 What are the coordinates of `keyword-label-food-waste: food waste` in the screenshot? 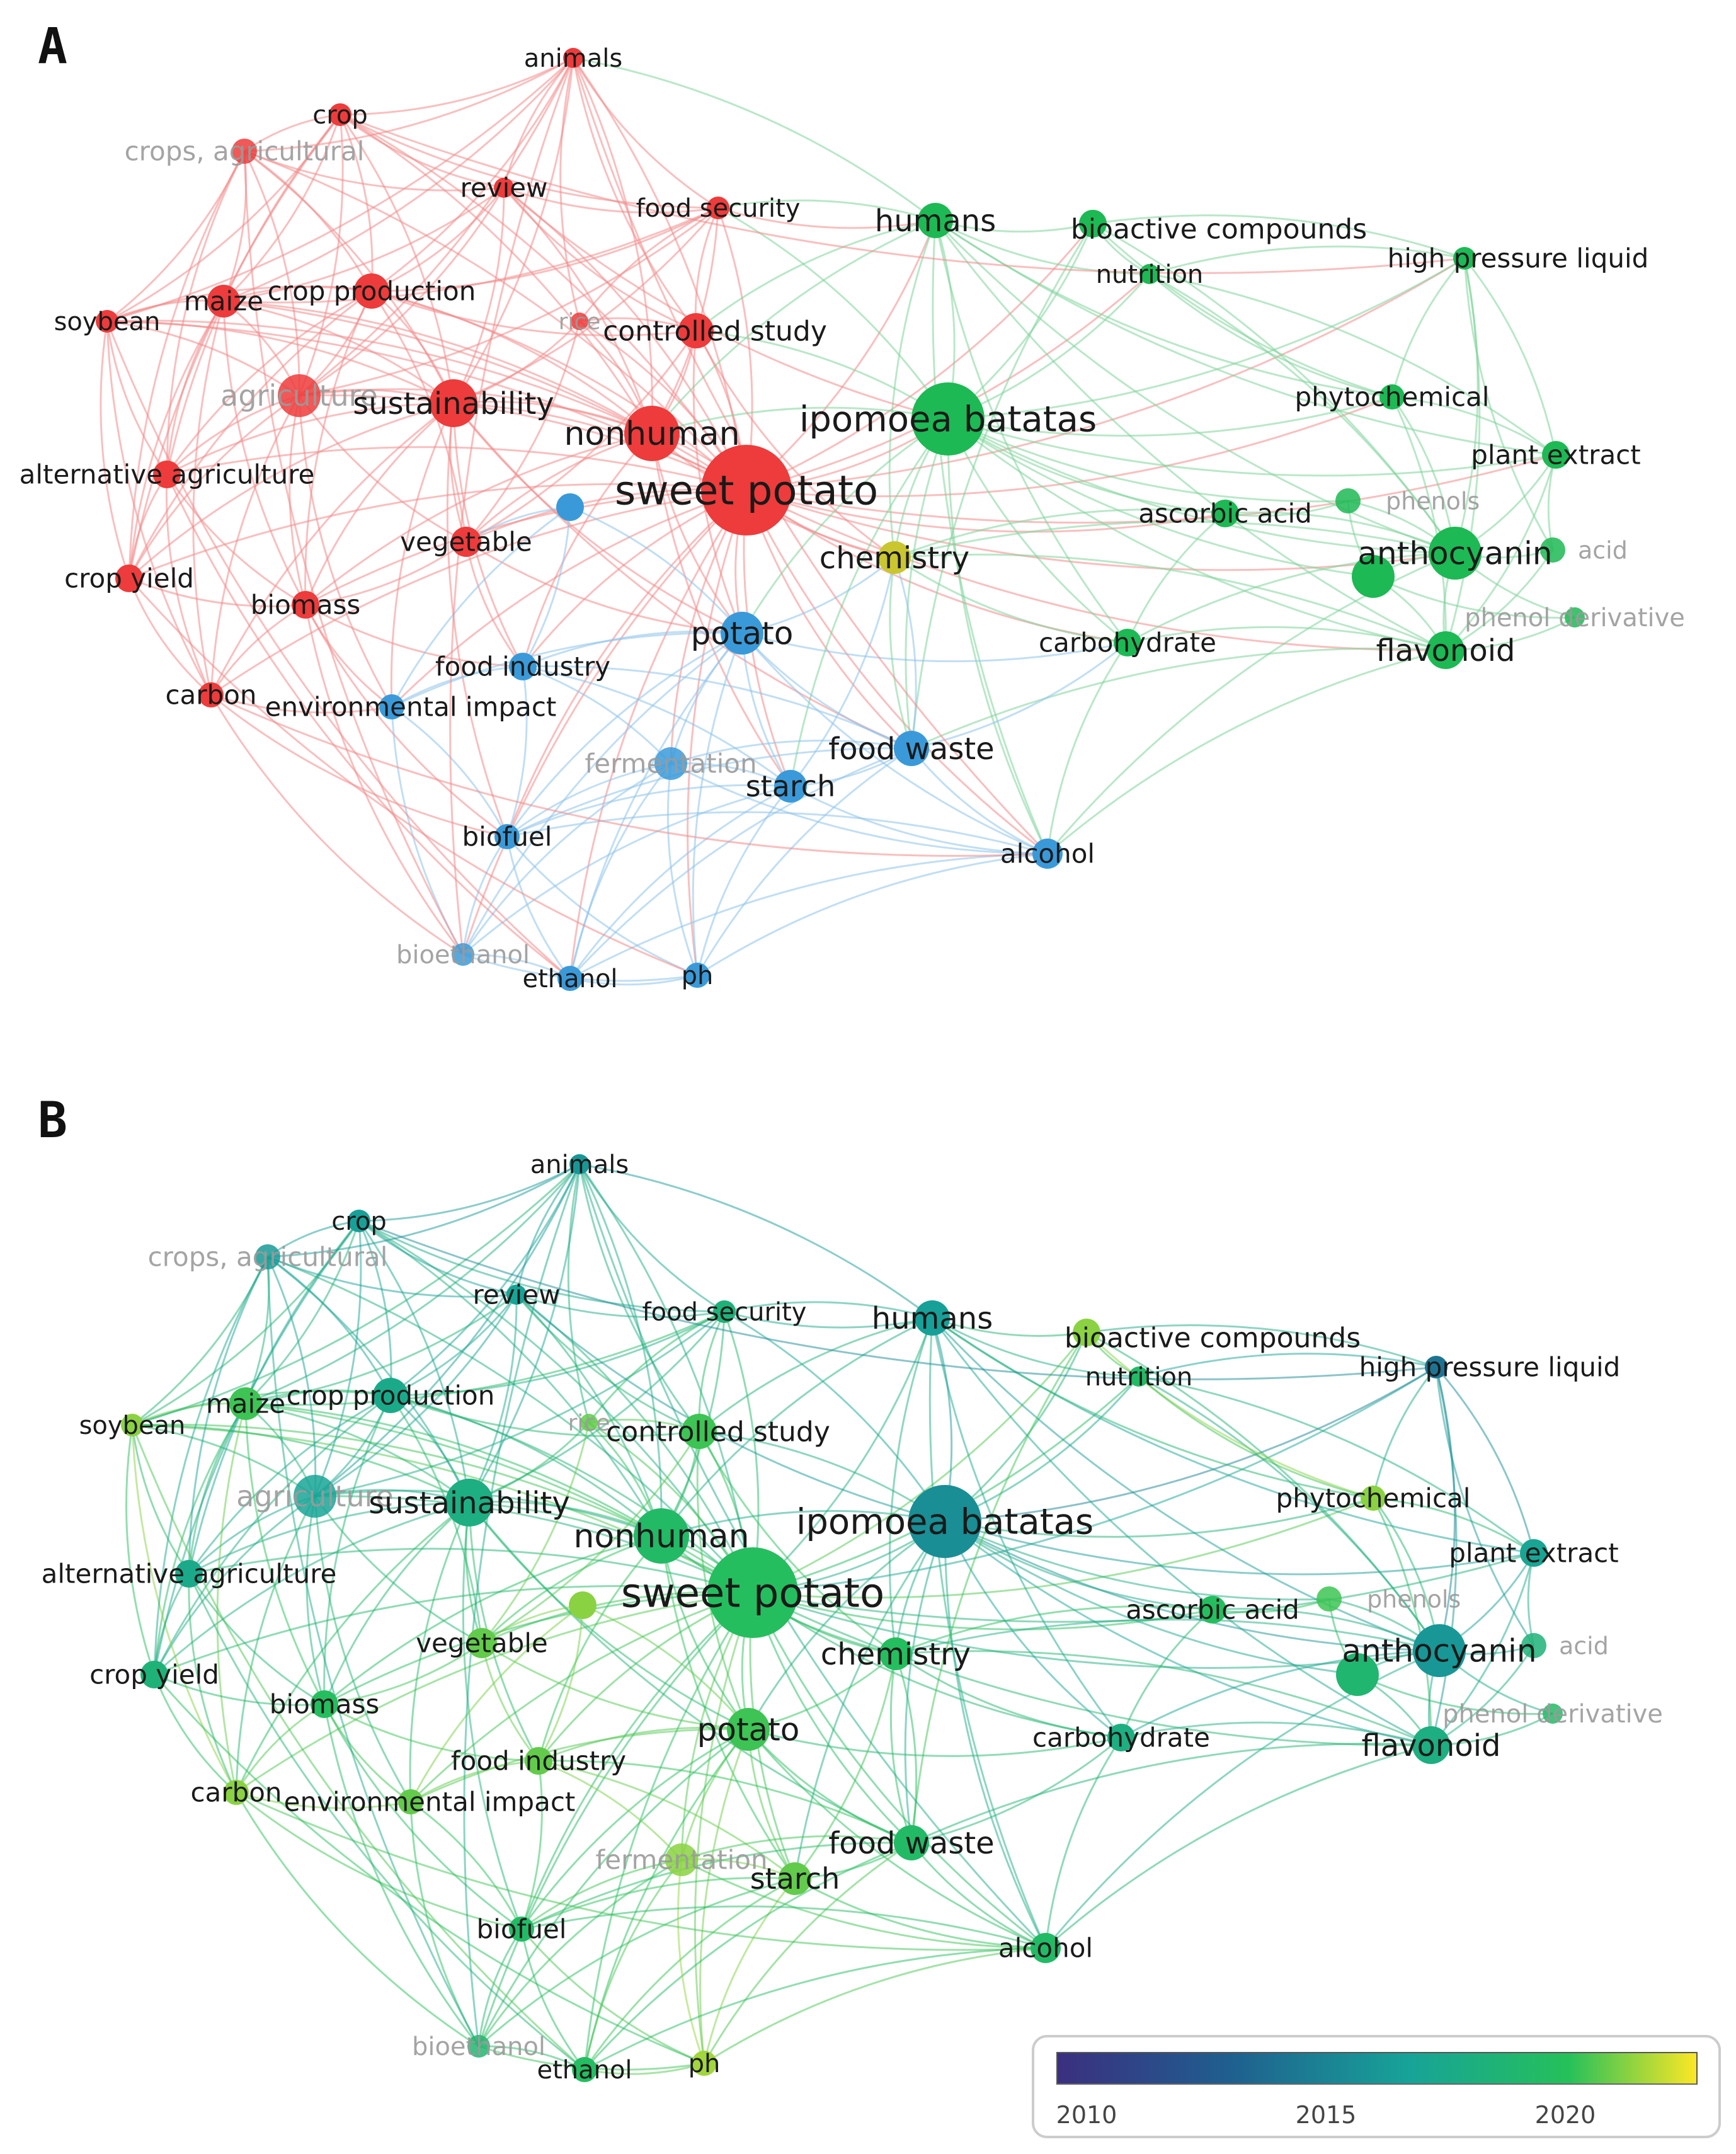 It's located at (911, 749).